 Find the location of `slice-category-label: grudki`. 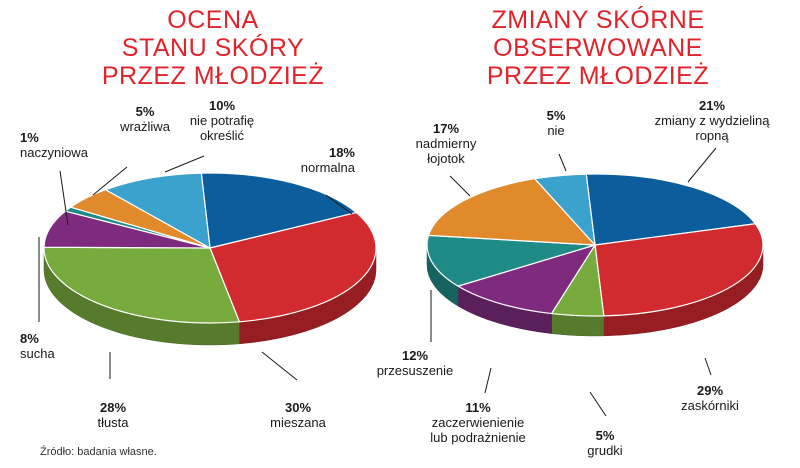

slice-category-label: grudki is located at coordinates (605, 450).